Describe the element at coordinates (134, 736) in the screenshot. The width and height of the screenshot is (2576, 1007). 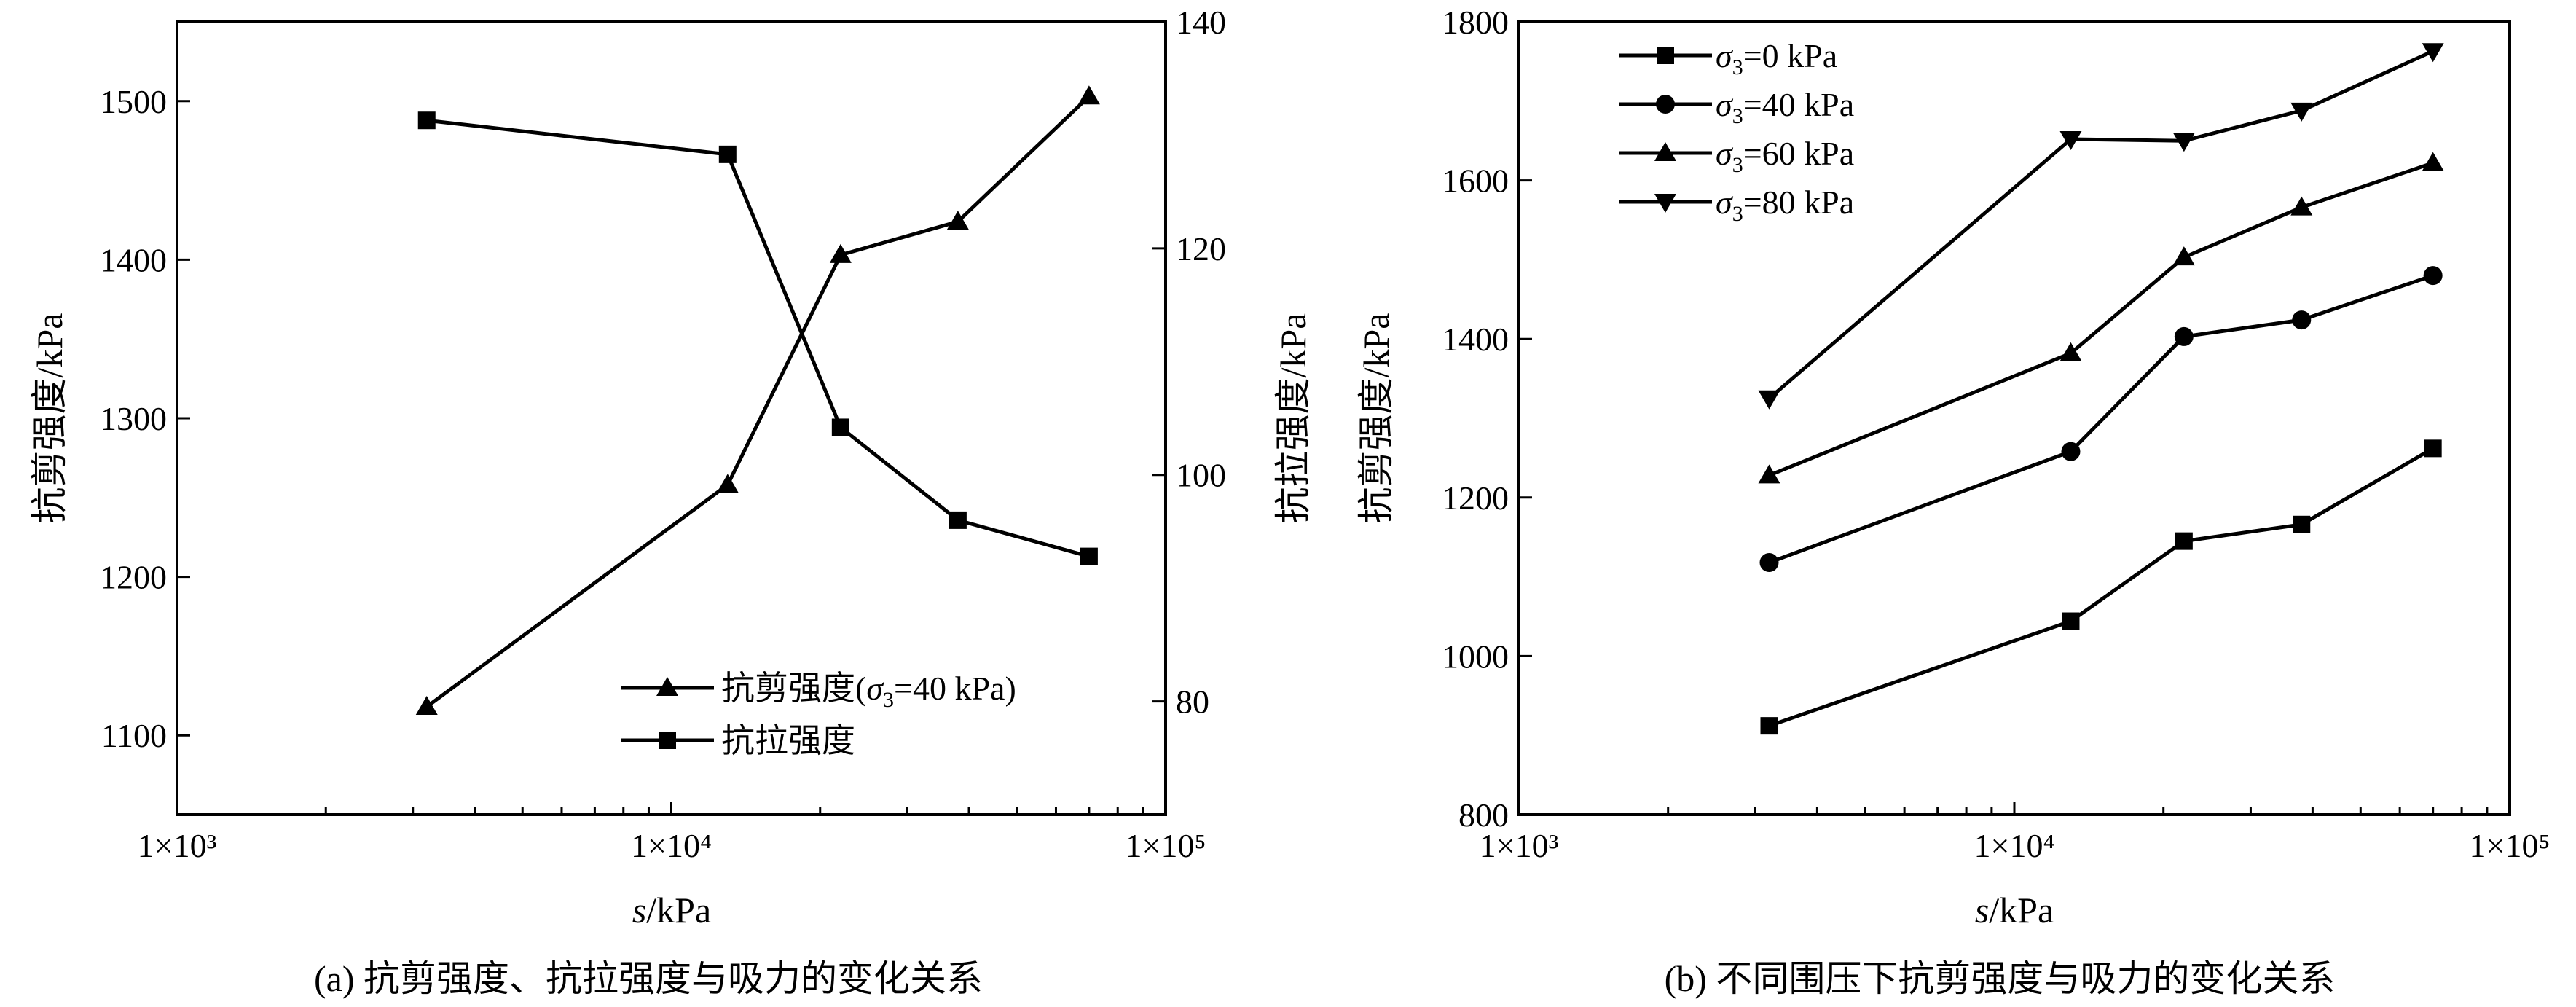
I see `y-left-tick-label: 1100` at that location.